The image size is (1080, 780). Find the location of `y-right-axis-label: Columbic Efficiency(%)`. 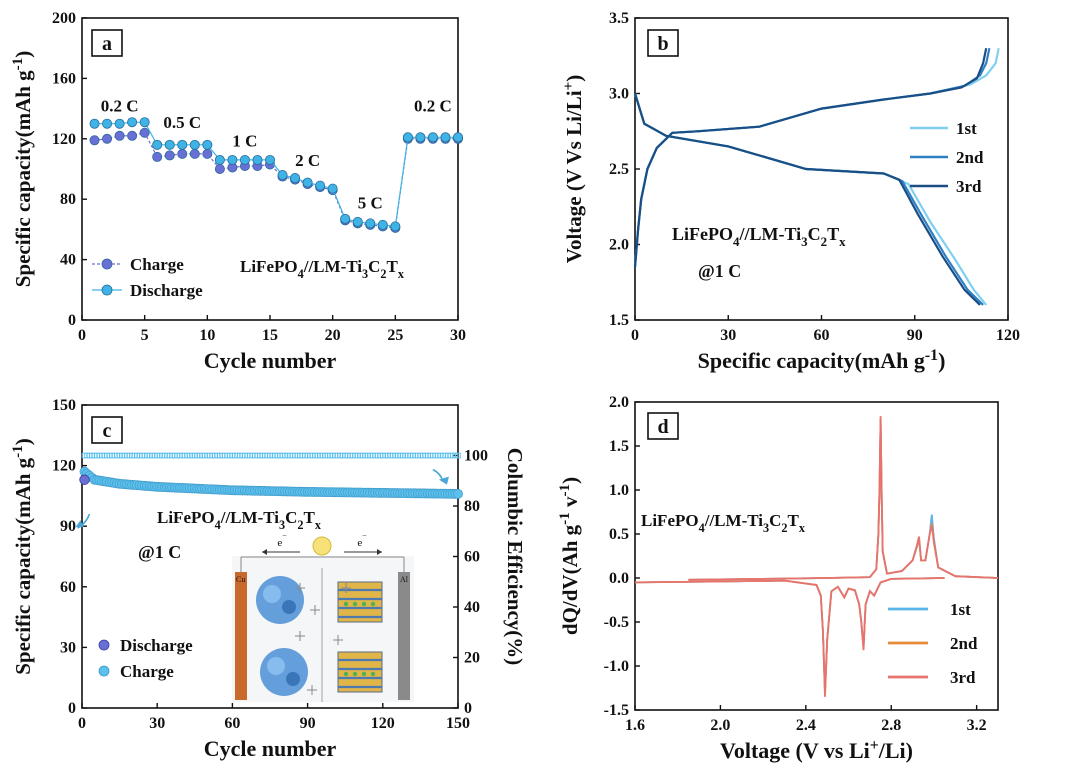

y-right-axis-label: Columbic Efficiency(%) is located at coordinates (515, 557).